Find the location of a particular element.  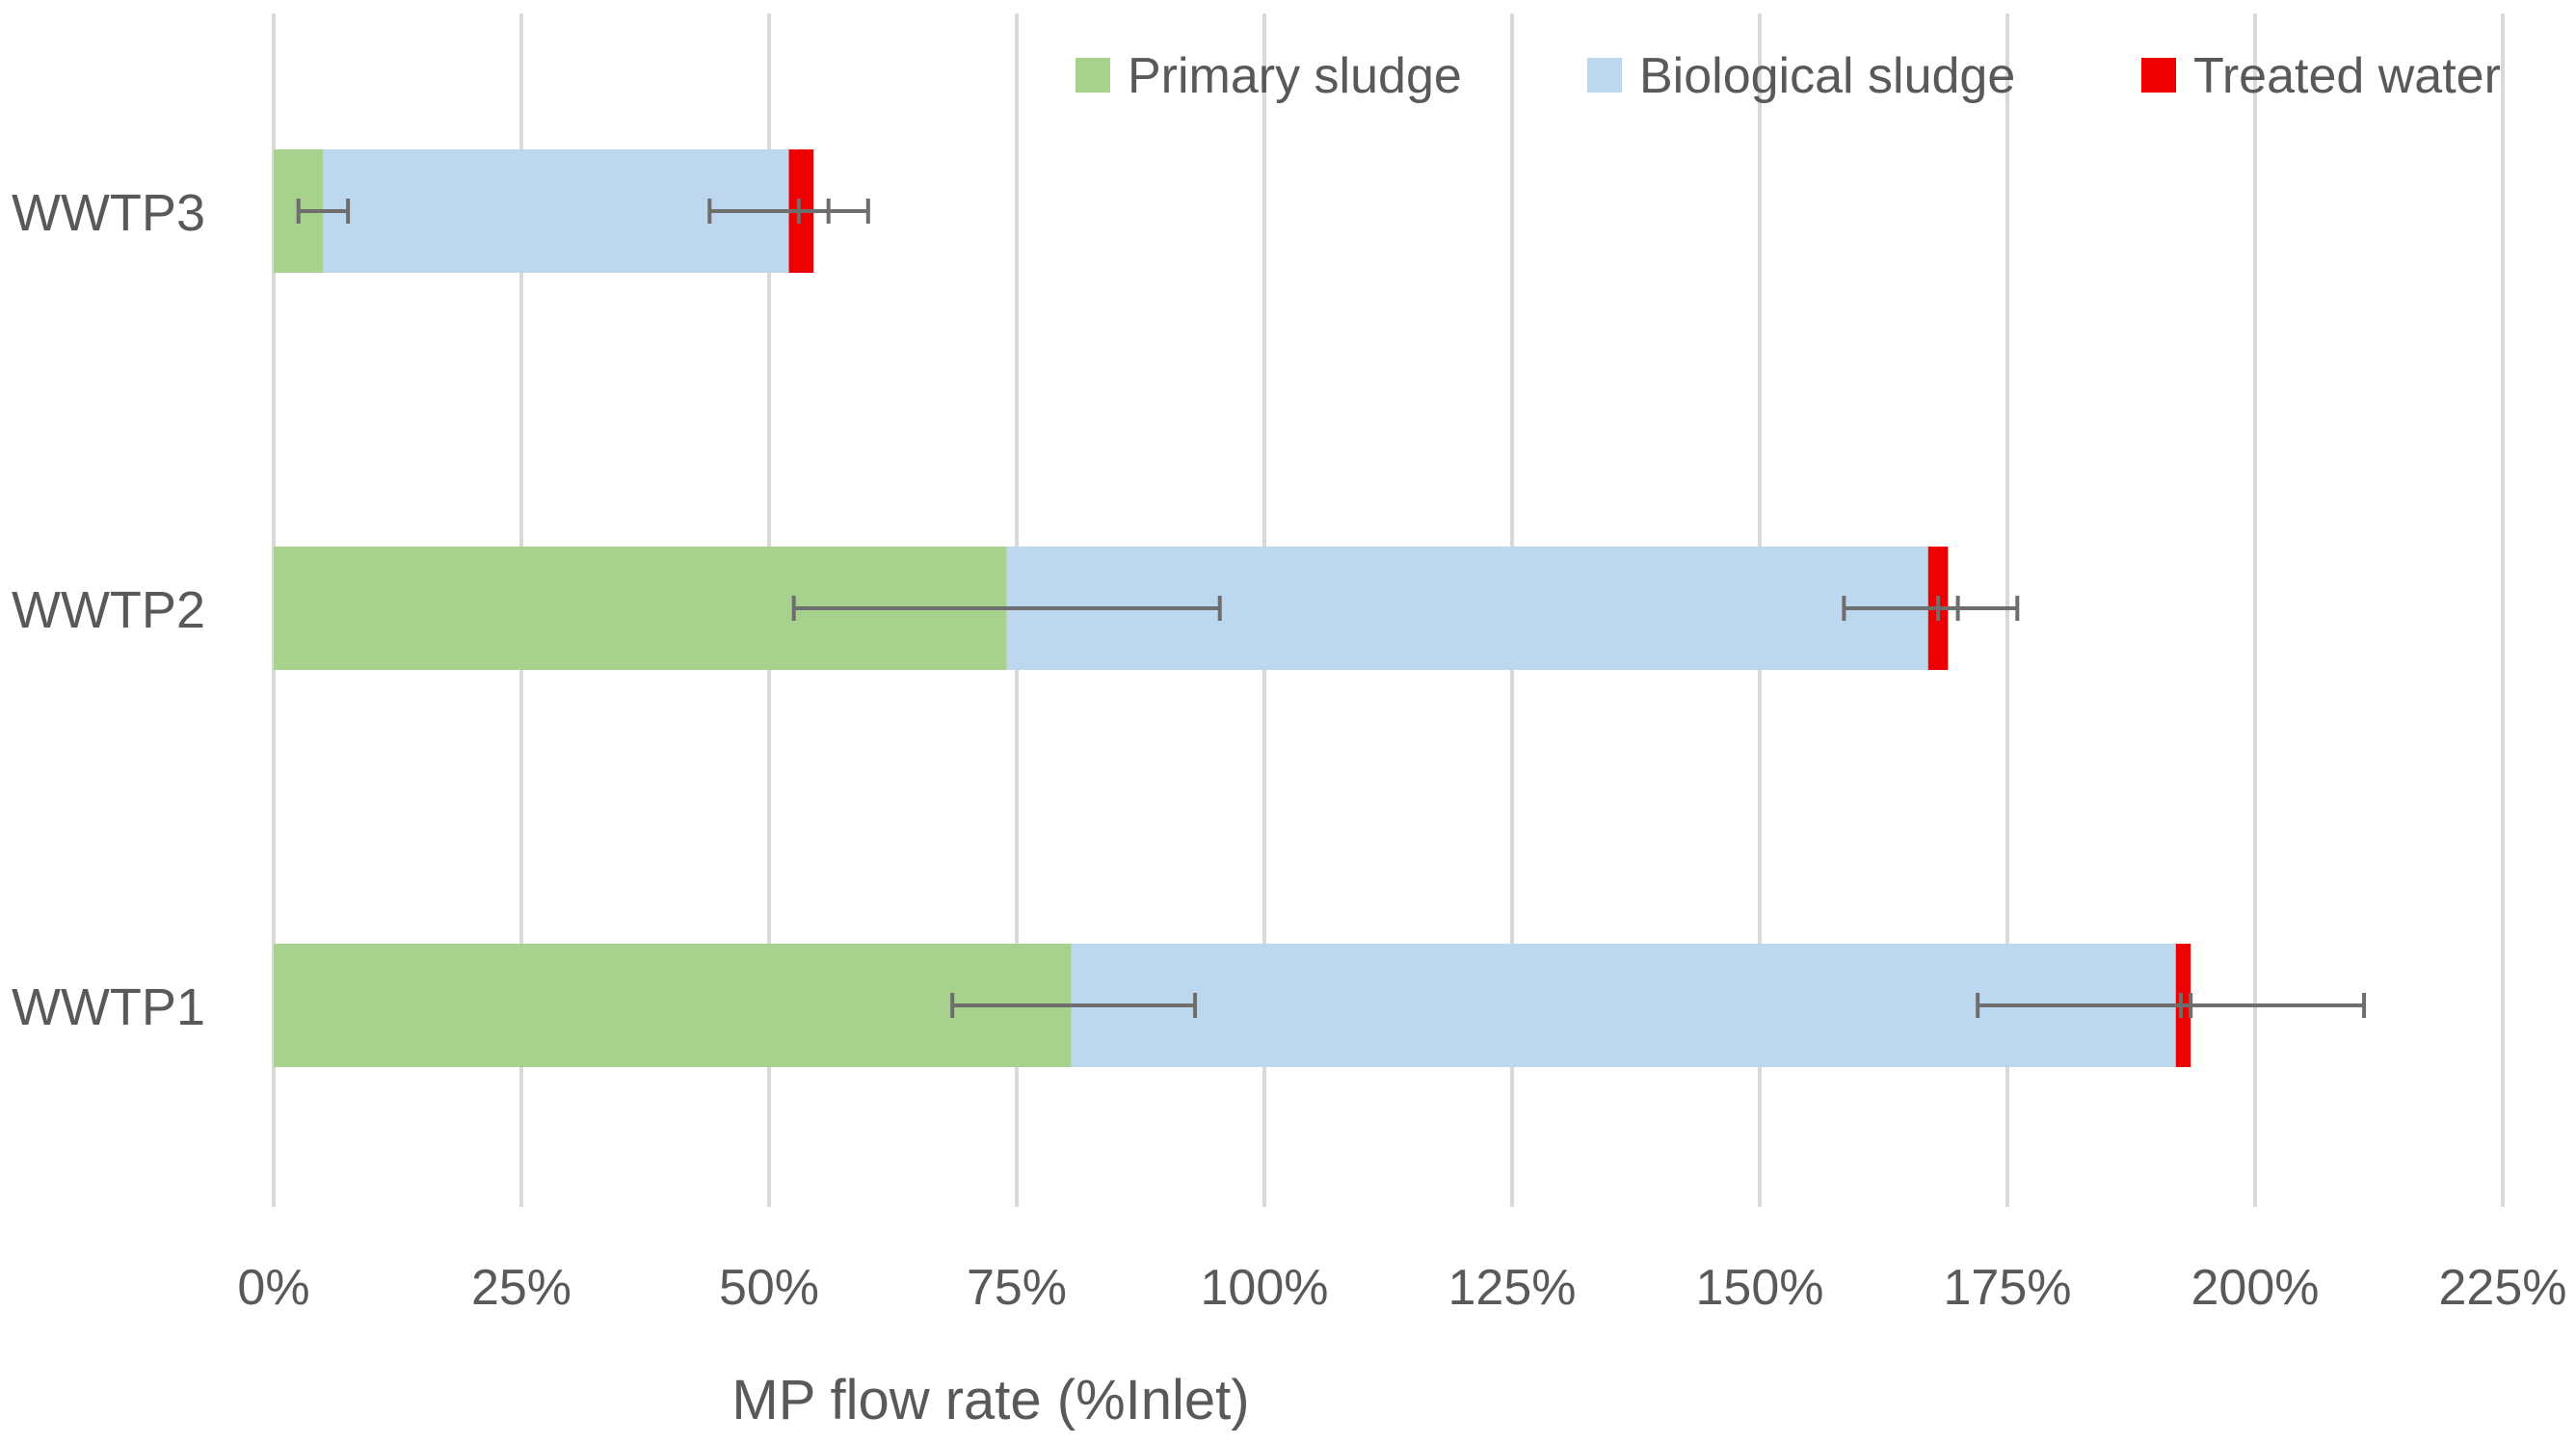

legend-item-treated-water: Treated water is located at coordinates (2321, 76).